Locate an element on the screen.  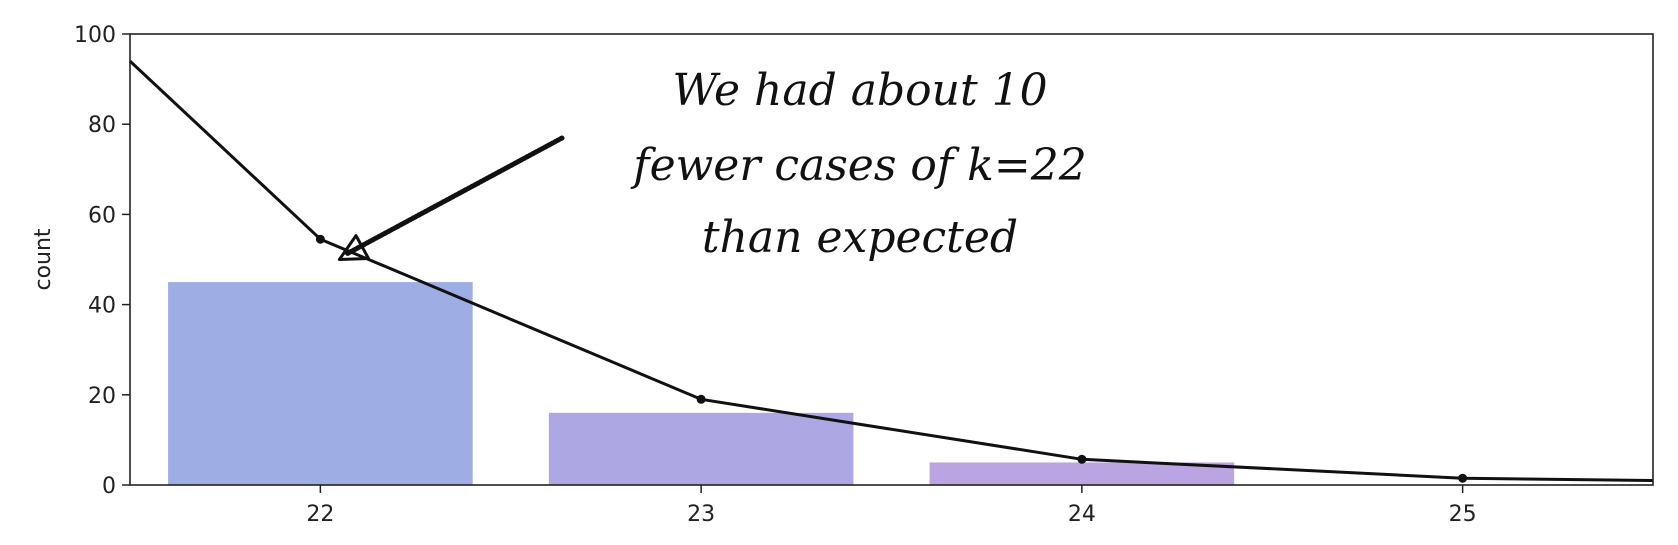
annotation-line-2: fewer cases of k=22 is located at coordinates (858, 165).